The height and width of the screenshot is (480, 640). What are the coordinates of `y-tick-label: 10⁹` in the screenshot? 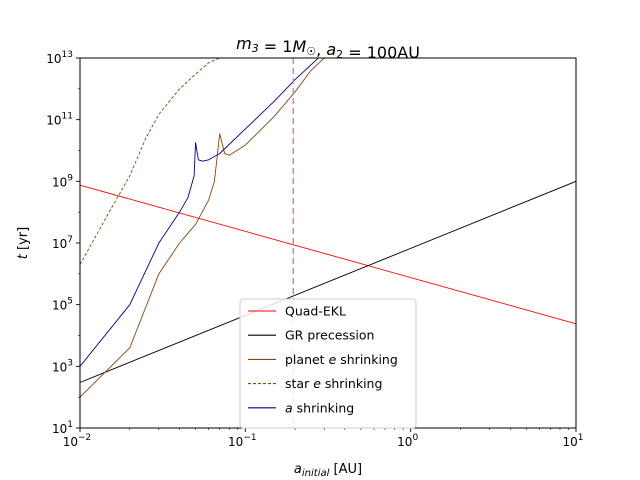 It's located at (62, 181).